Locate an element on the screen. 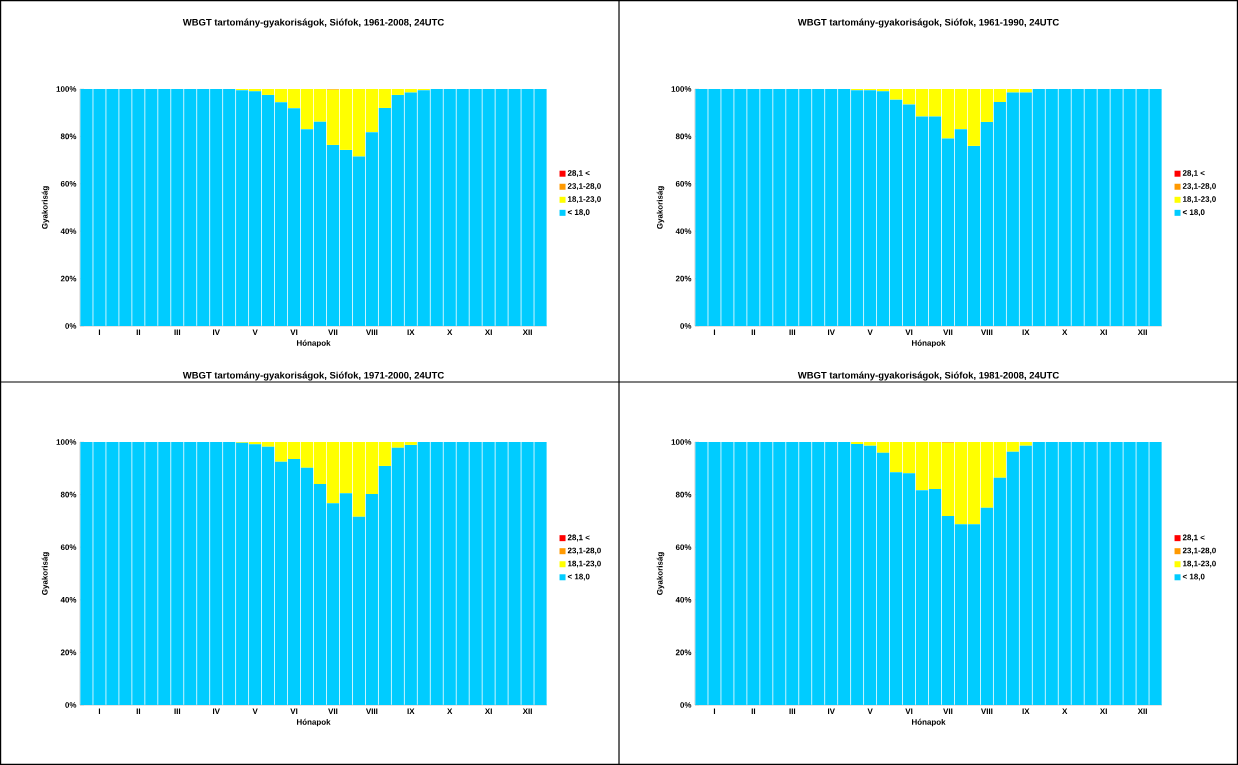 The width and height of the screenshot is (1238, 765). chart-title: WBGT tartomány-gyakoriságok, Siófok, 1981-2008, 24UTC is located at coordinates (928, 376).